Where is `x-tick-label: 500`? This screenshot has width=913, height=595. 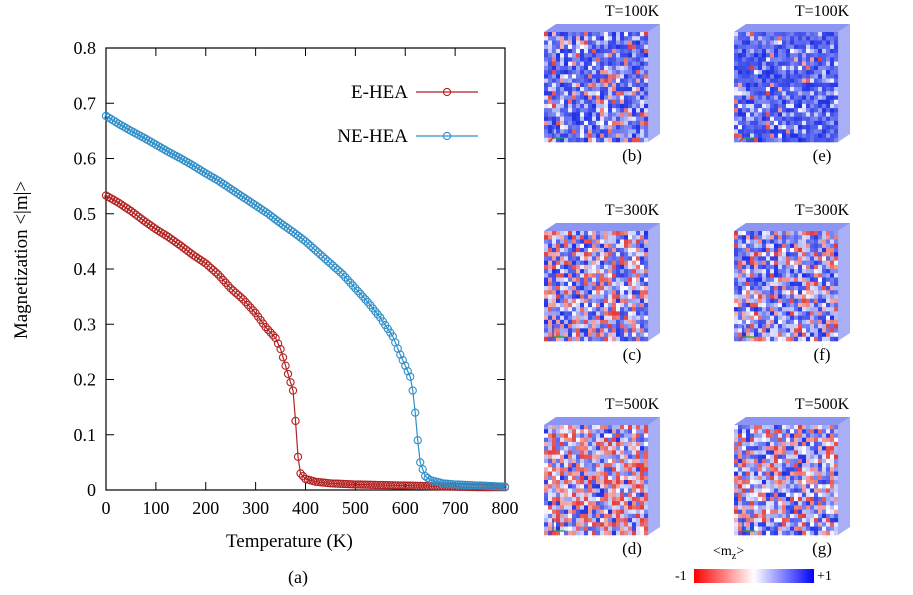 x-tick-label: 500 is located at coordinates (355, 508).